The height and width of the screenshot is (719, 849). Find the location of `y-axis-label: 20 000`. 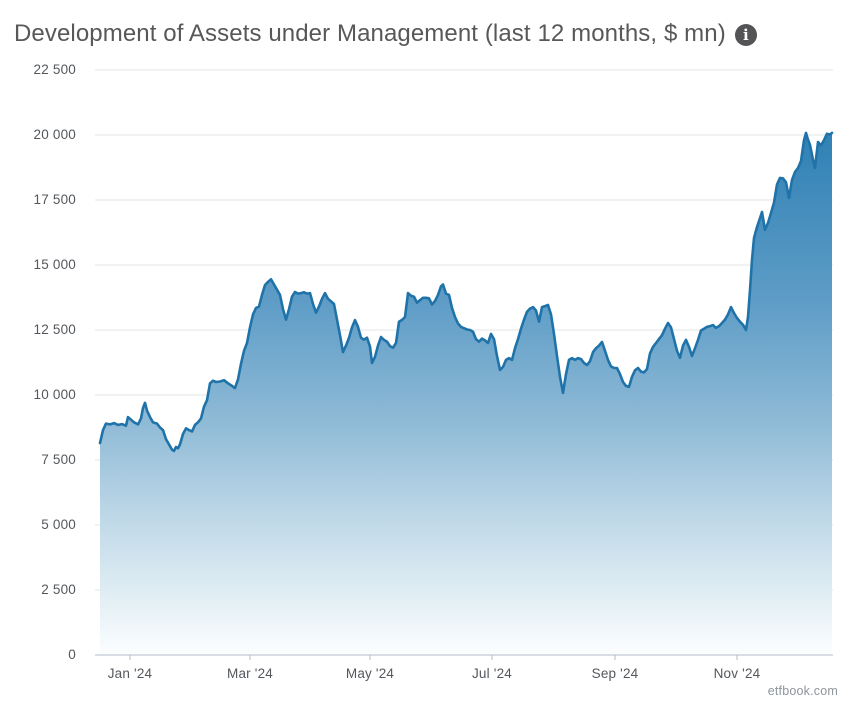

y-axis-label: 20 000 is located at coordinates (55, 134).